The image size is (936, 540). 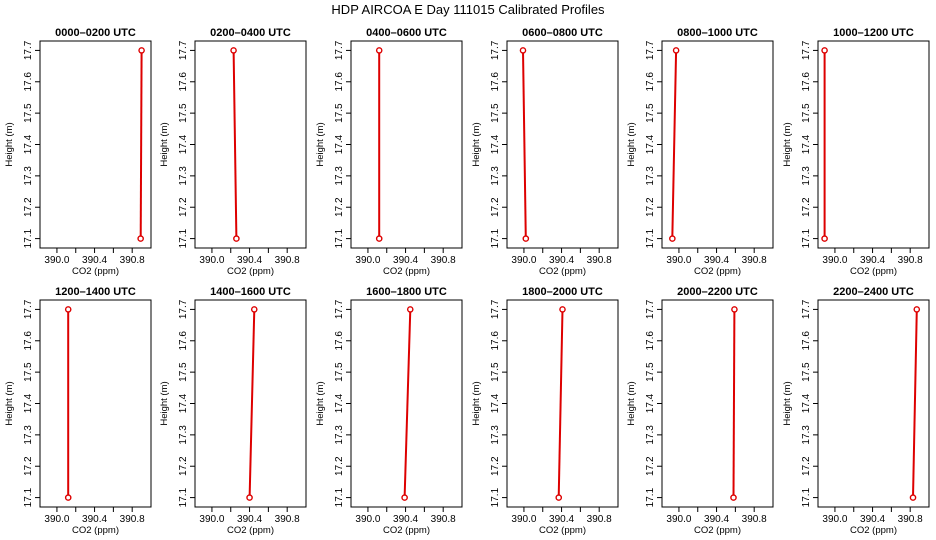 I want to click on panel-title: 1400–1600 UTC, so click(x=250, y=292).